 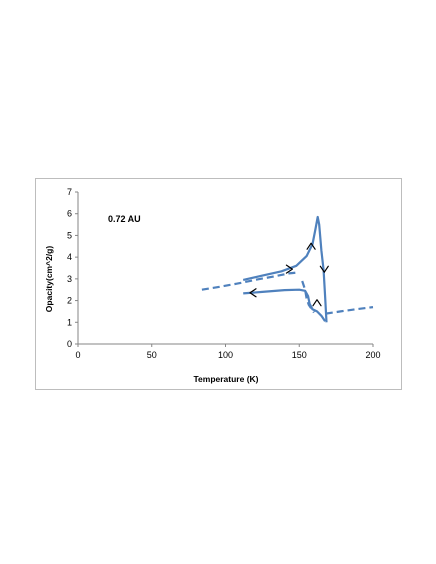 I want to click on series-group, so click(x=287, y=269).